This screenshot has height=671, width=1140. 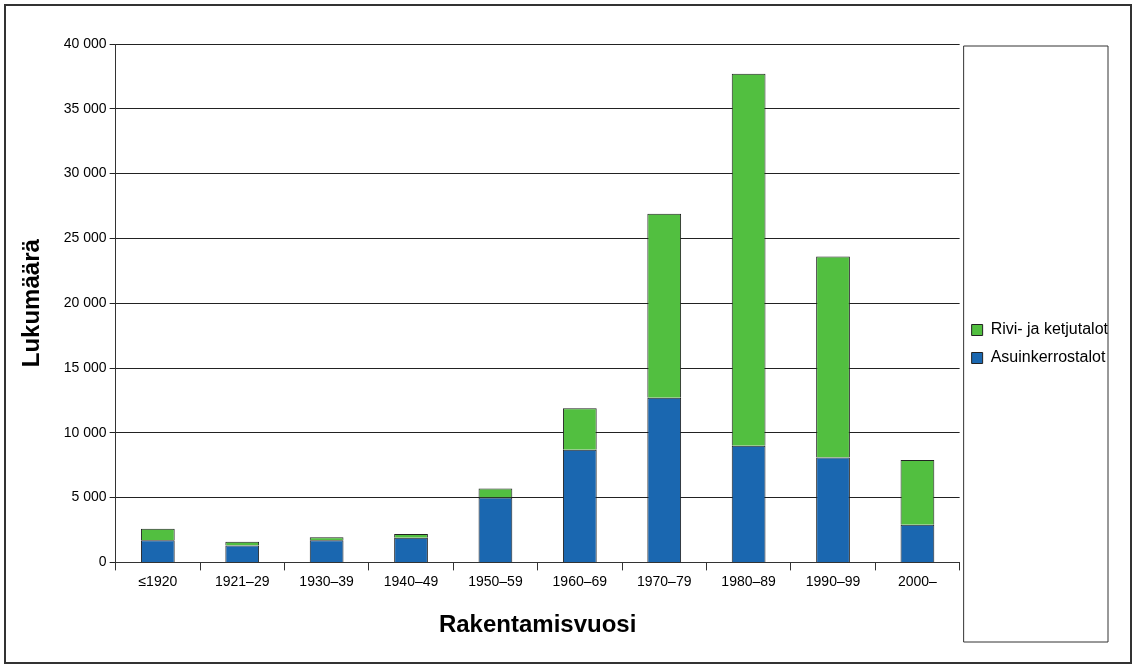 I want to click on y-axis-title: Lukumäärä, so click(x=31, y=303).